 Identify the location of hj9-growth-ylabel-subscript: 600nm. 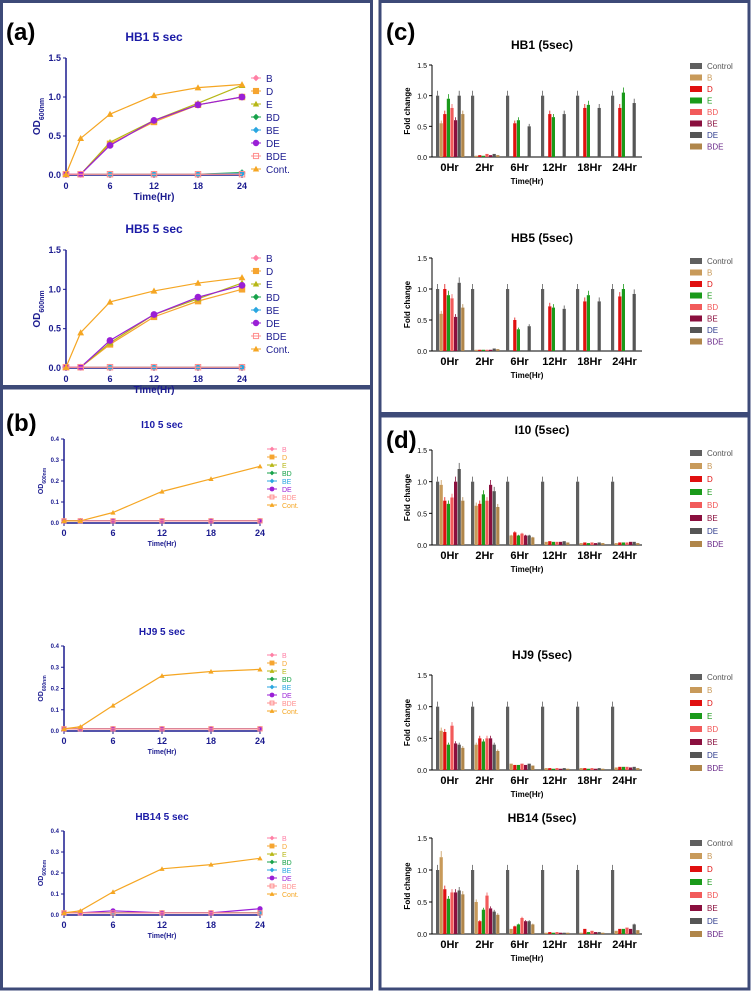
(45, 683).